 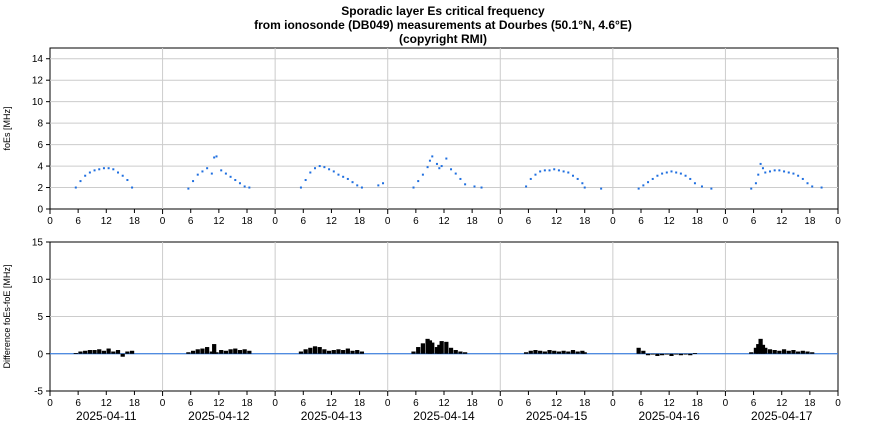 I want to click on chart-title-line-3: (copyright RMI), so click(x=443, y=39).